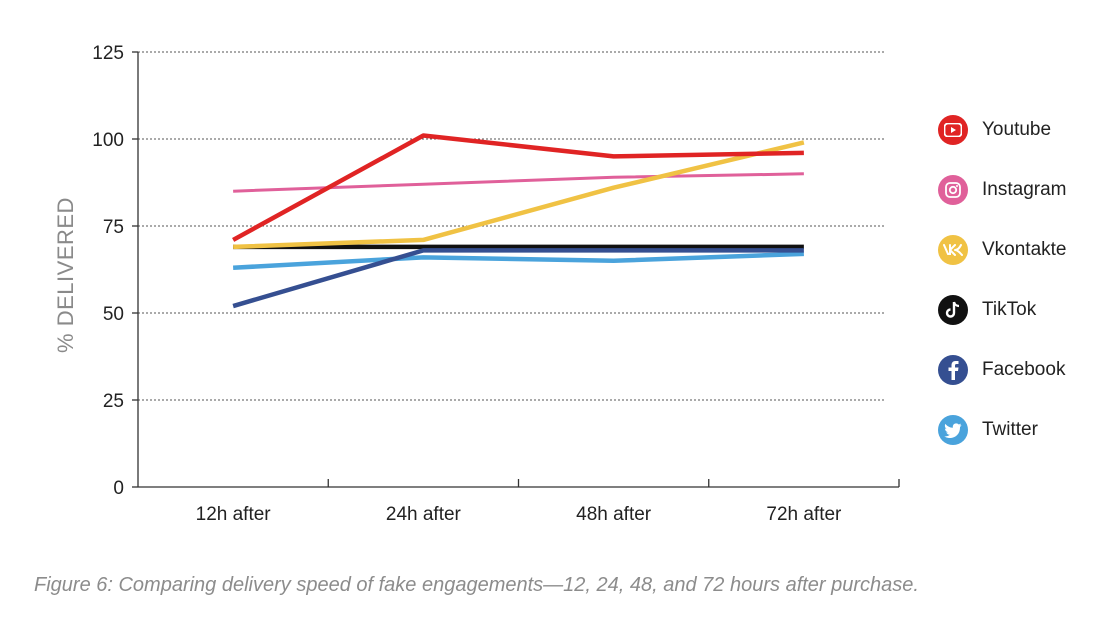 This screenshot has height=641, width=1097. I want to click on x-tick-label: 48h after, so click(614, 514).